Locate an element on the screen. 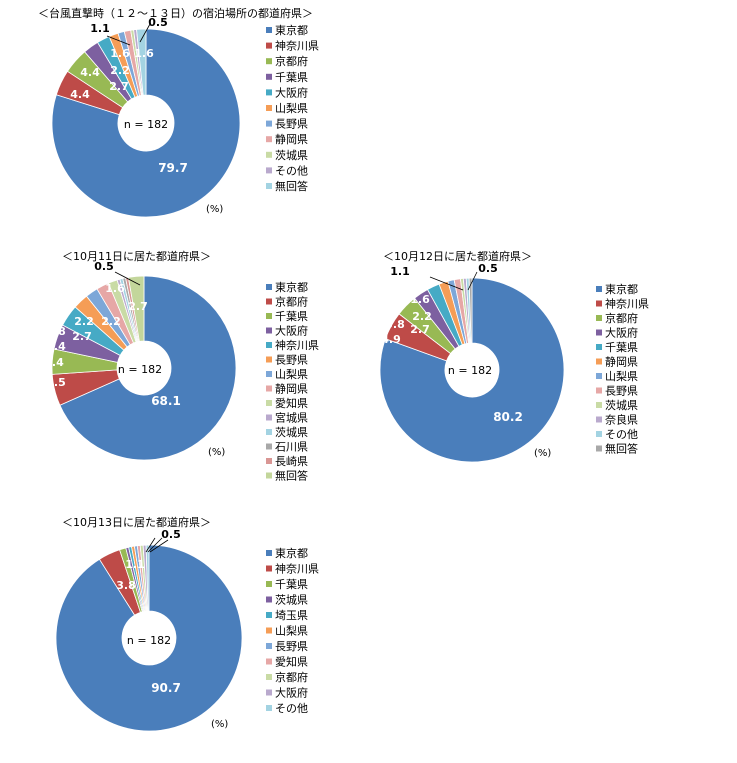 The width and height of the screenshot is (737, 763). legend-entry: 宮城県 is located at coordinates (291, 418).